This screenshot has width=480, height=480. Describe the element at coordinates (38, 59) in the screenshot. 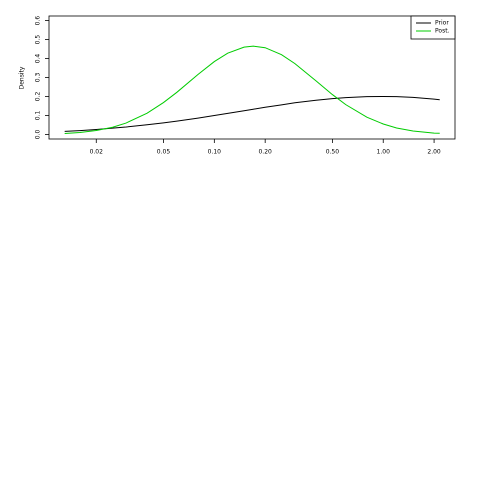

I see `y-tick-label: 0.4` at that location.